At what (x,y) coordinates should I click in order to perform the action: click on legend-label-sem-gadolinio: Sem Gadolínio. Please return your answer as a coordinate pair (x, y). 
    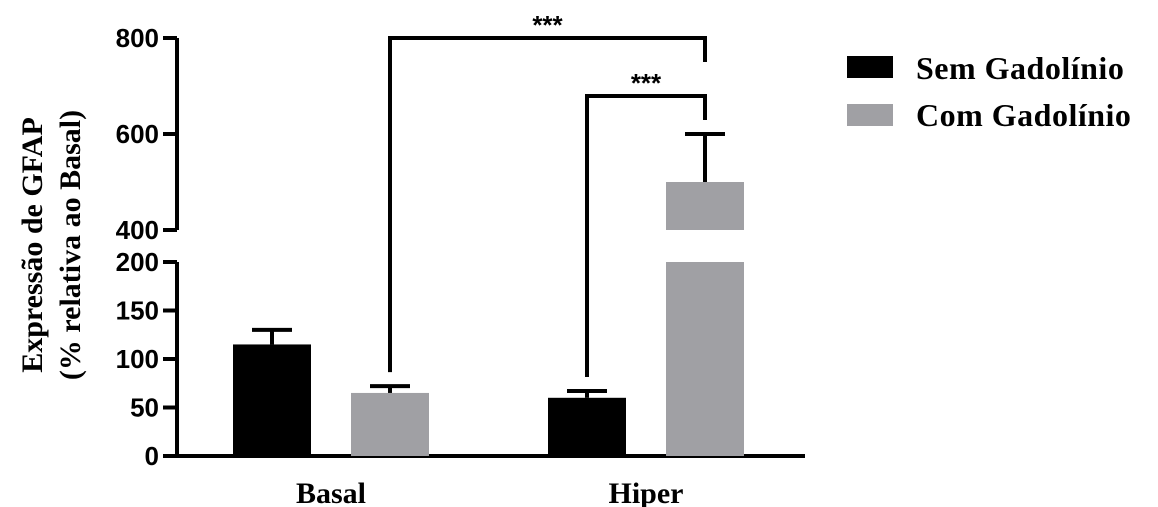
    Looking at the image, I should click on (1020, 68).